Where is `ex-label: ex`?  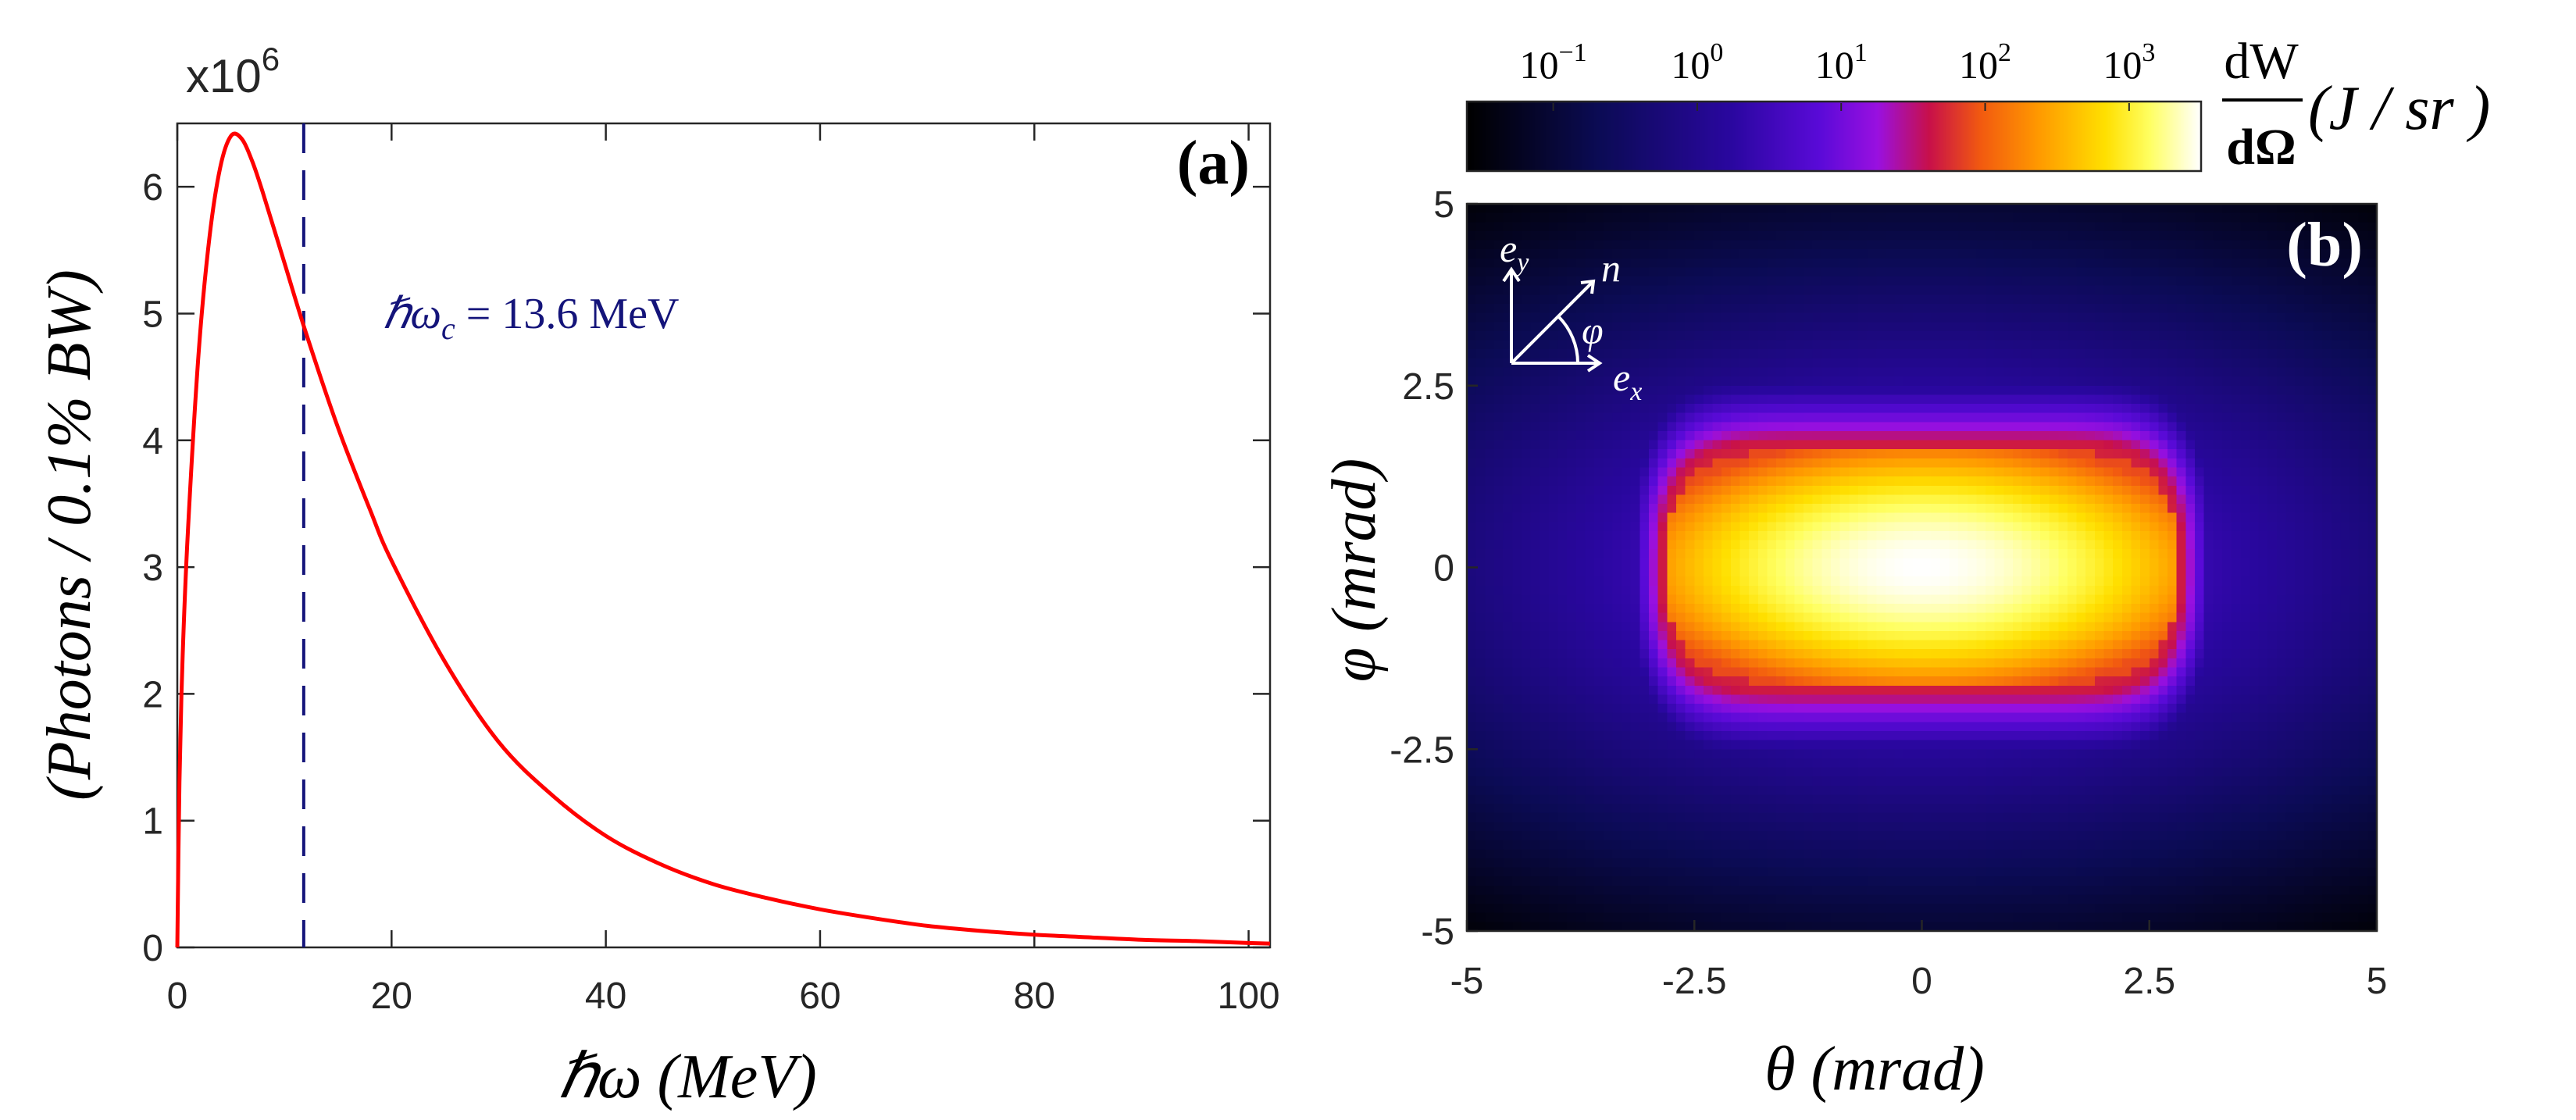
ex-label: ex is located at coordinates (1628, 380).